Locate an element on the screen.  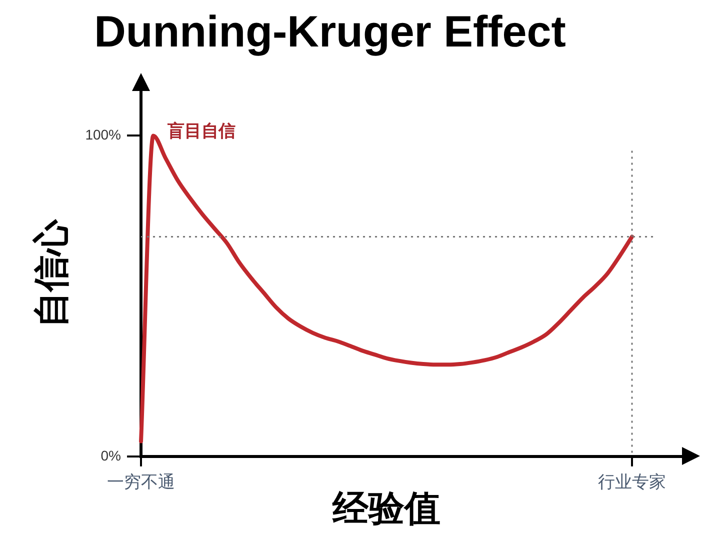
annotation: 盲目自信 is located at coordinates (201, 130).